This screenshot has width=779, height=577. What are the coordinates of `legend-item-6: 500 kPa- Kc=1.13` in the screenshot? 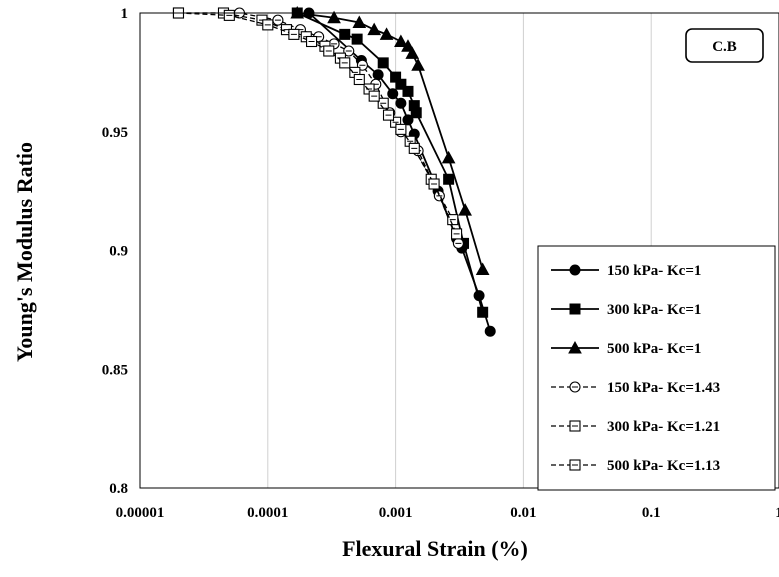 It's located at (635, 466).